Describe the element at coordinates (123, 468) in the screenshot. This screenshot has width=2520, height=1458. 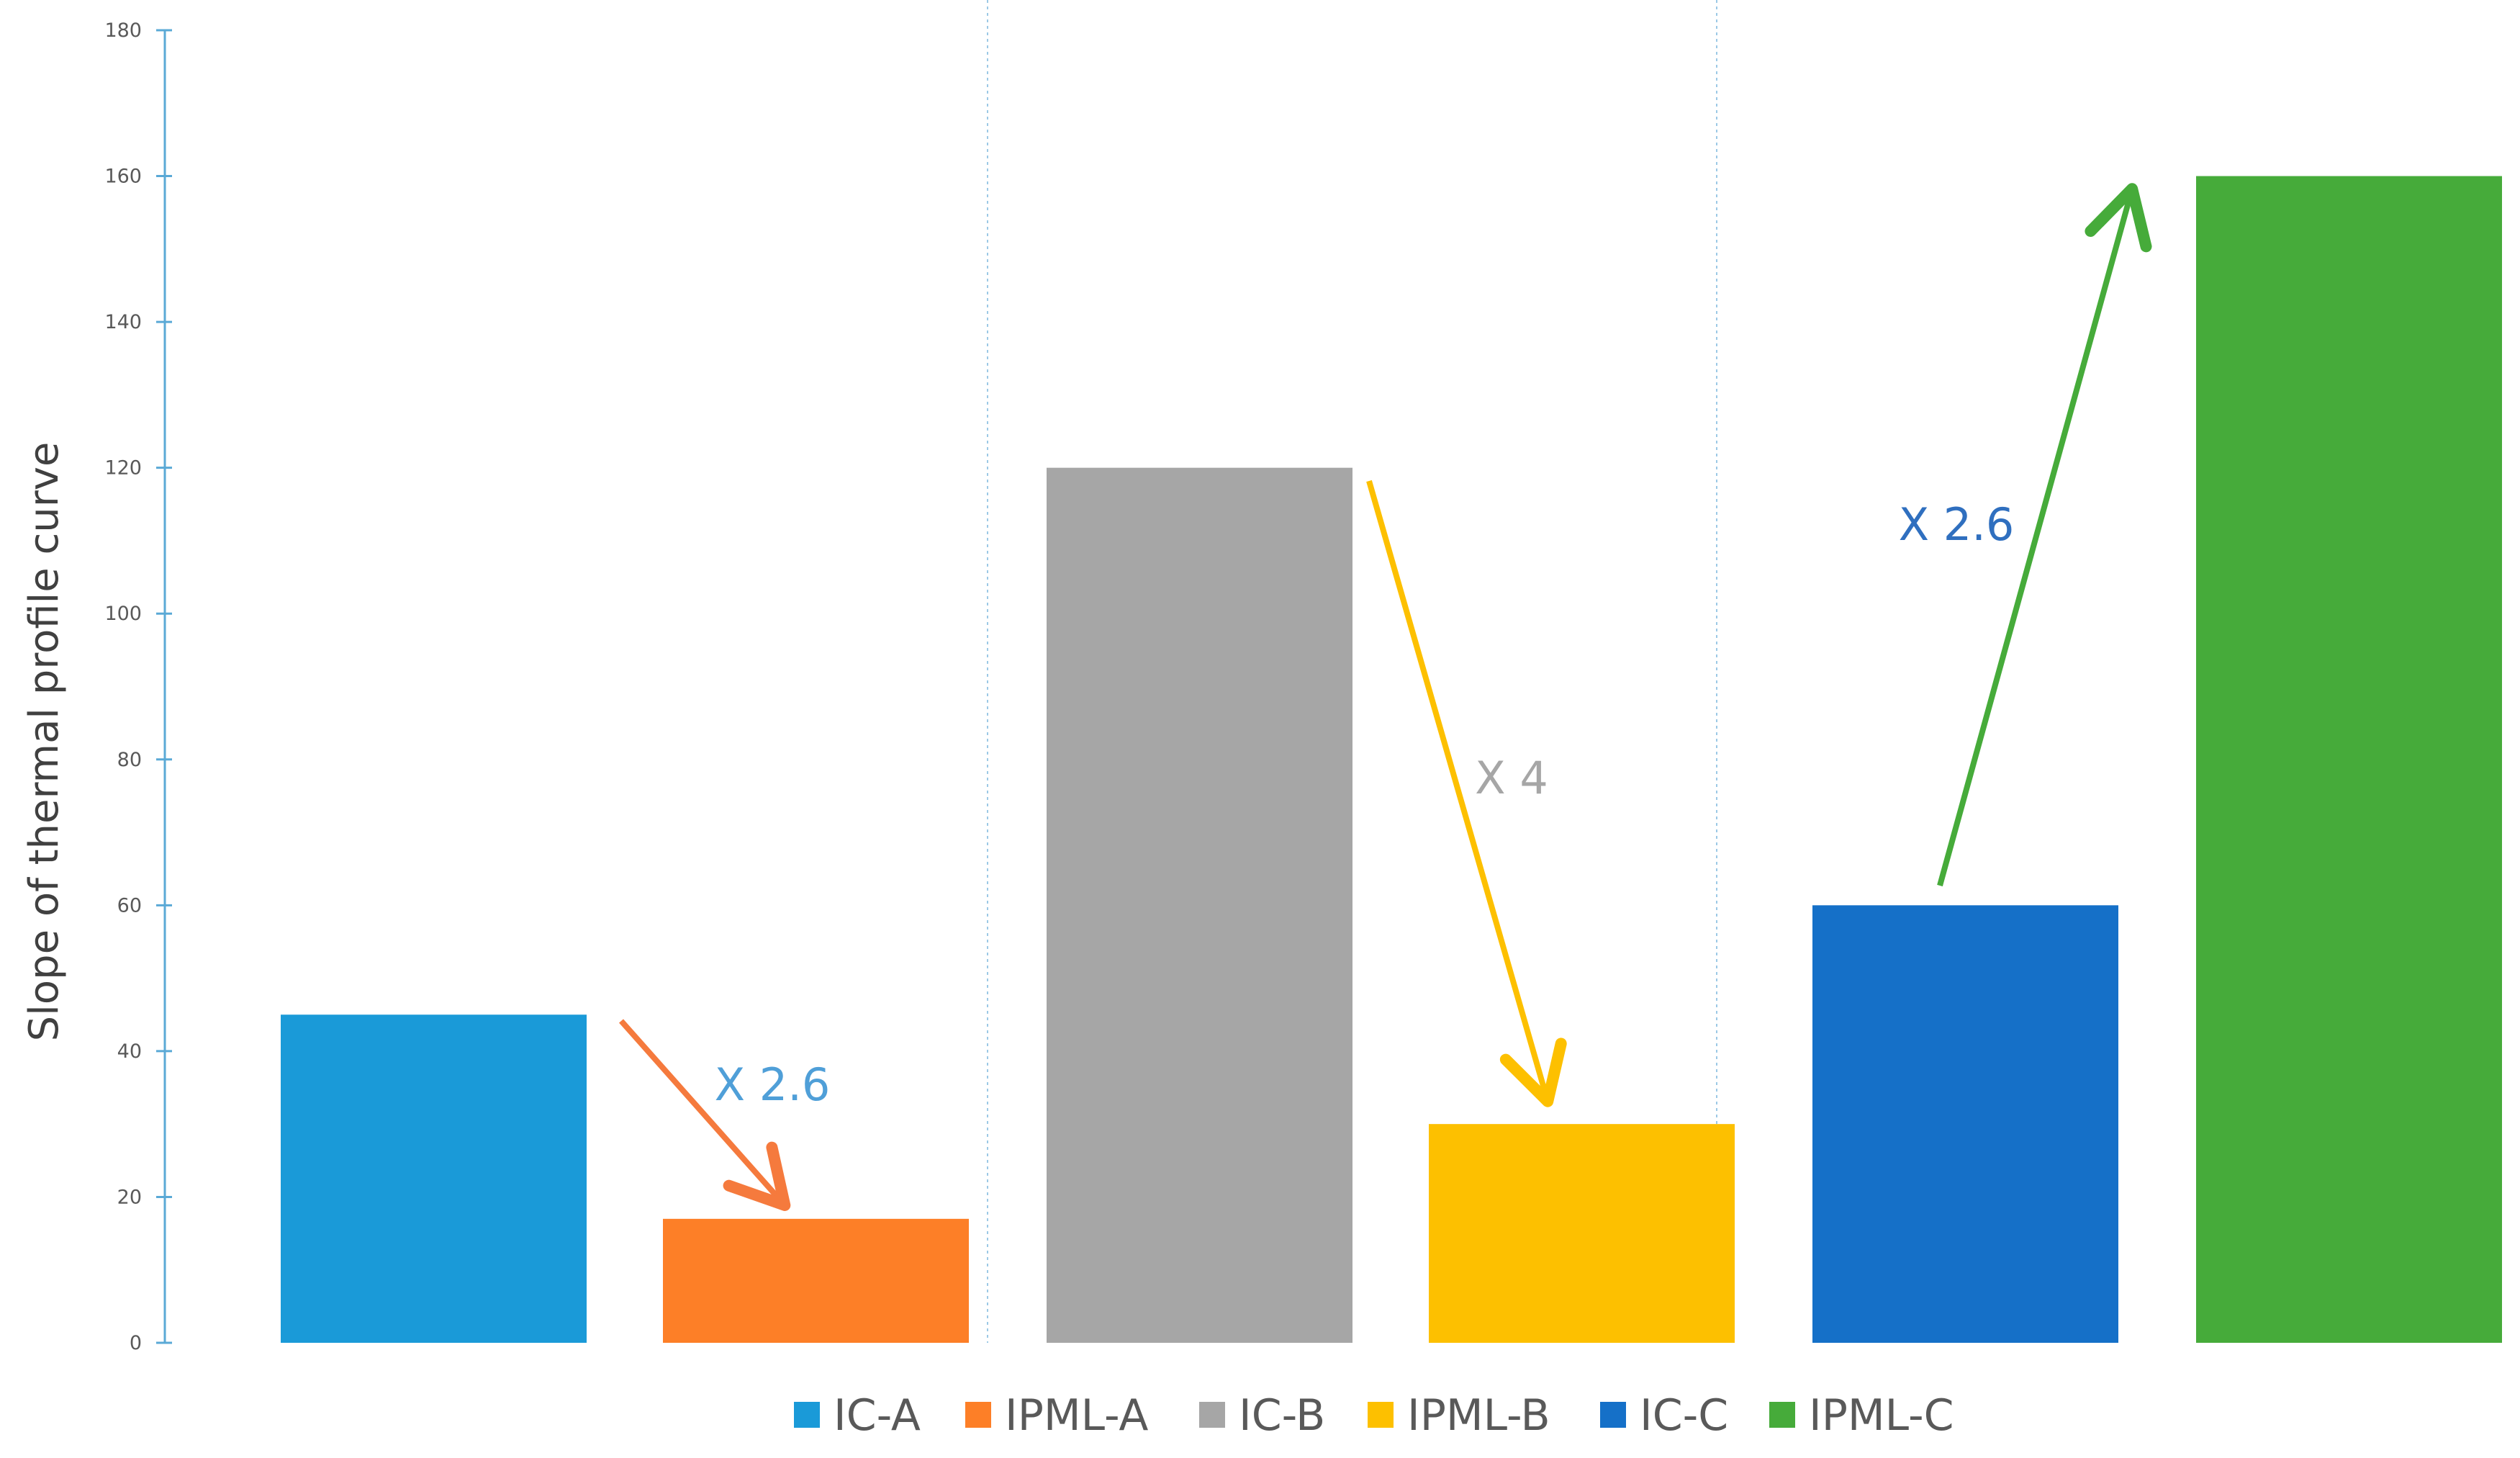
I see `y-tick-label: 120` at that location.